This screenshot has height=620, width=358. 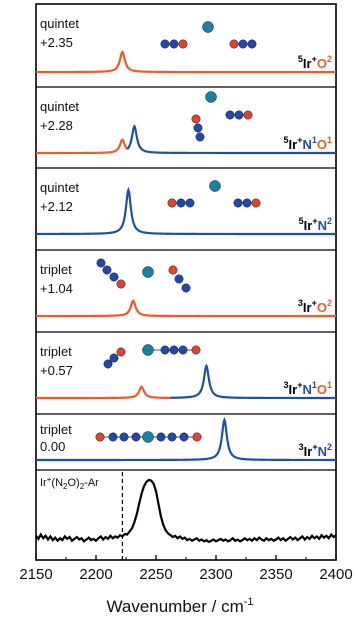 I want to click on experimental-label-part: Ir, so click(x=43, y=483).